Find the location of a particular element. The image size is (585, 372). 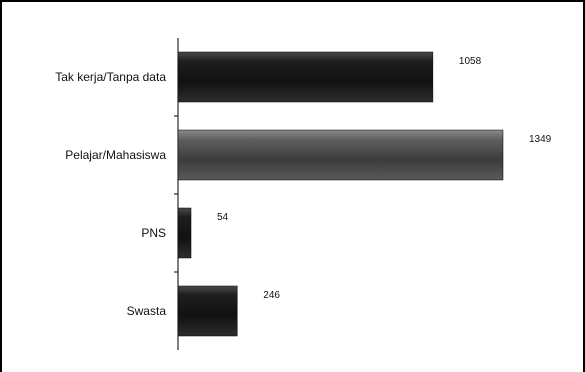

data-label: 246 is located at coordinates (271, 295).